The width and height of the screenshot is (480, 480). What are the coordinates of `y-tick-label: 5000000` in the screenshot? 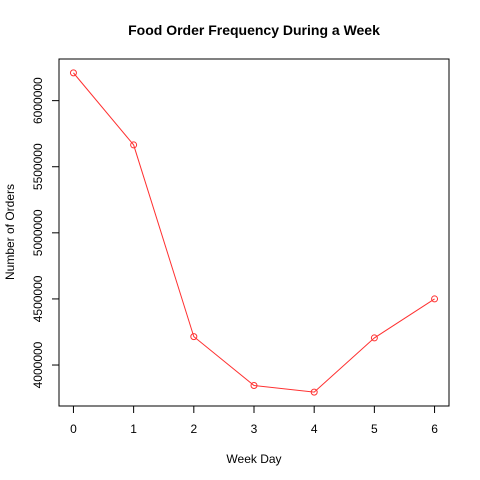 It's located at (38, 232).